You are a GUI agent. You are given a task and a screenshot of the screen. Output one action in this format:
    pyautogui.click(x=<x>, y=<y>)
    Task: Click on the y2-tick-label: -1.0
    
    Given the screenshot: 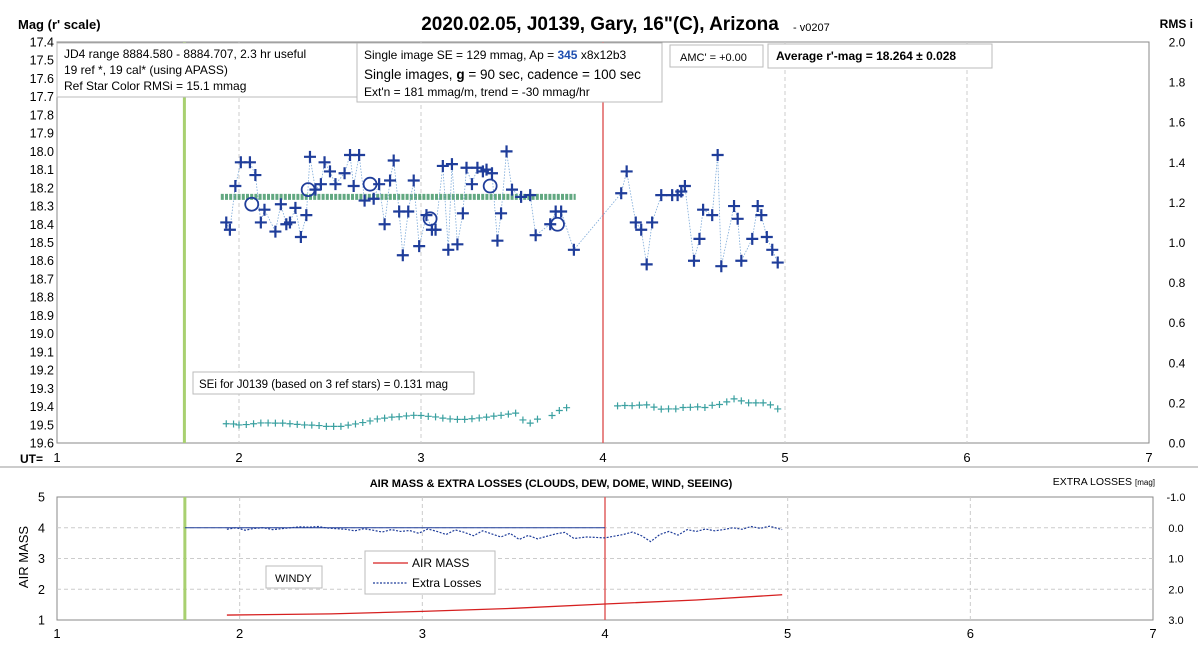 What is the action you would take?
    pyautogui.click(x=1176, y=498)
    